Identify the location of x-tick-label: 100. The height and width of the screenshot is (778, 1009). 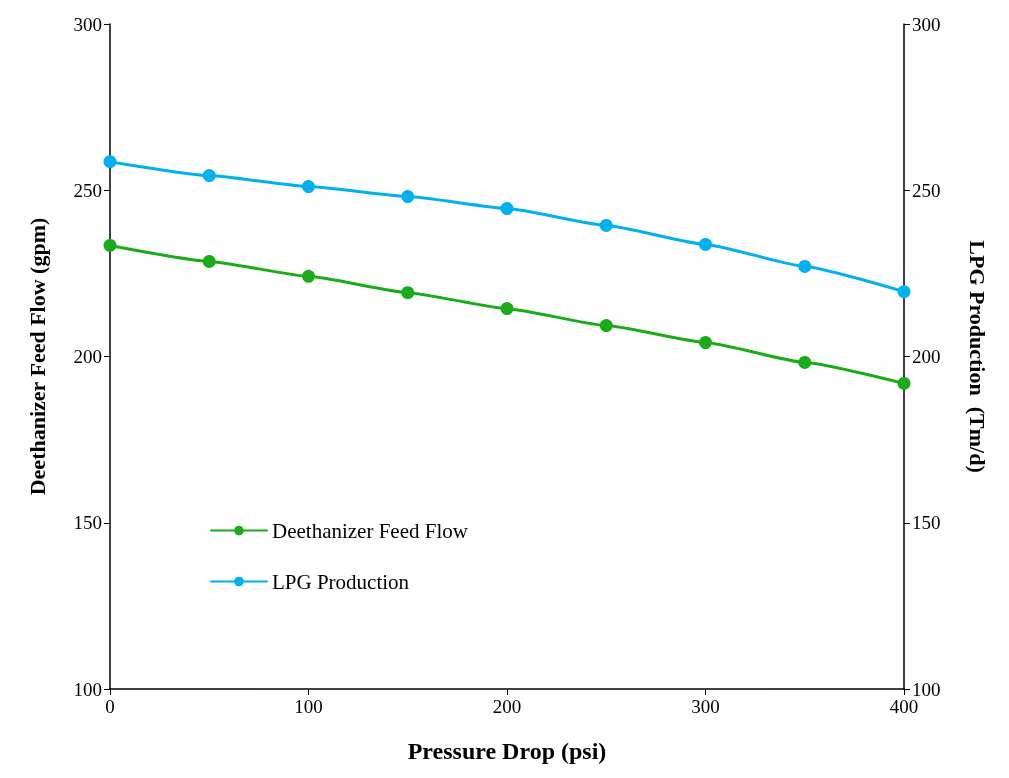
(308, 706).